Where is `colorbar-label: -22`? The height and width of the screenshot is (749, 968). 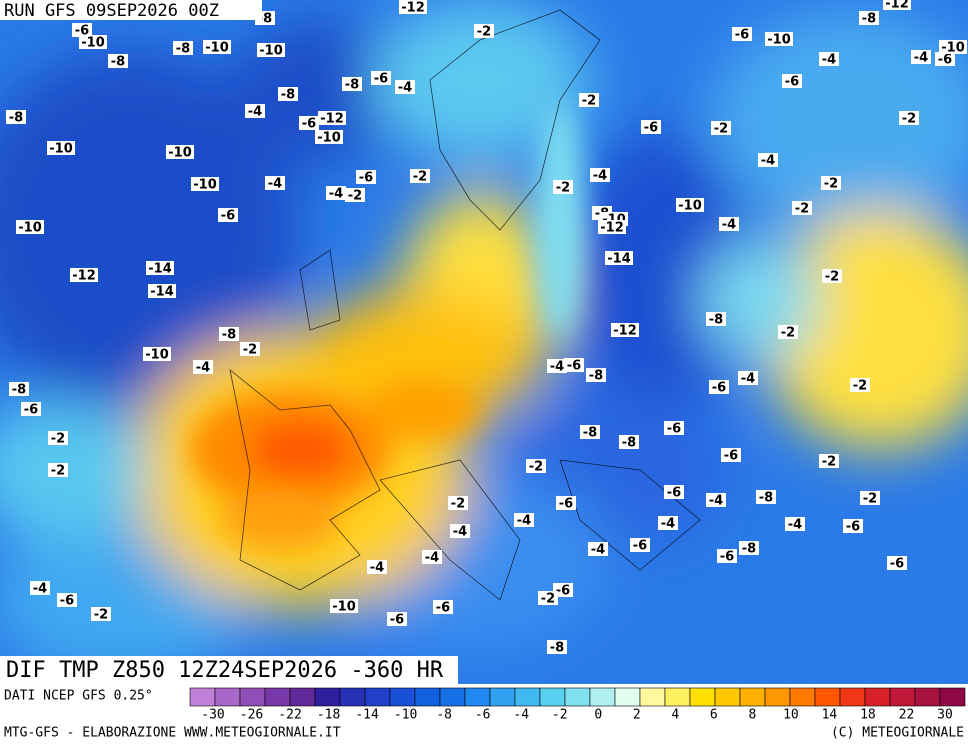 colorbar-label: -22 is located at coordinates (289, 715).